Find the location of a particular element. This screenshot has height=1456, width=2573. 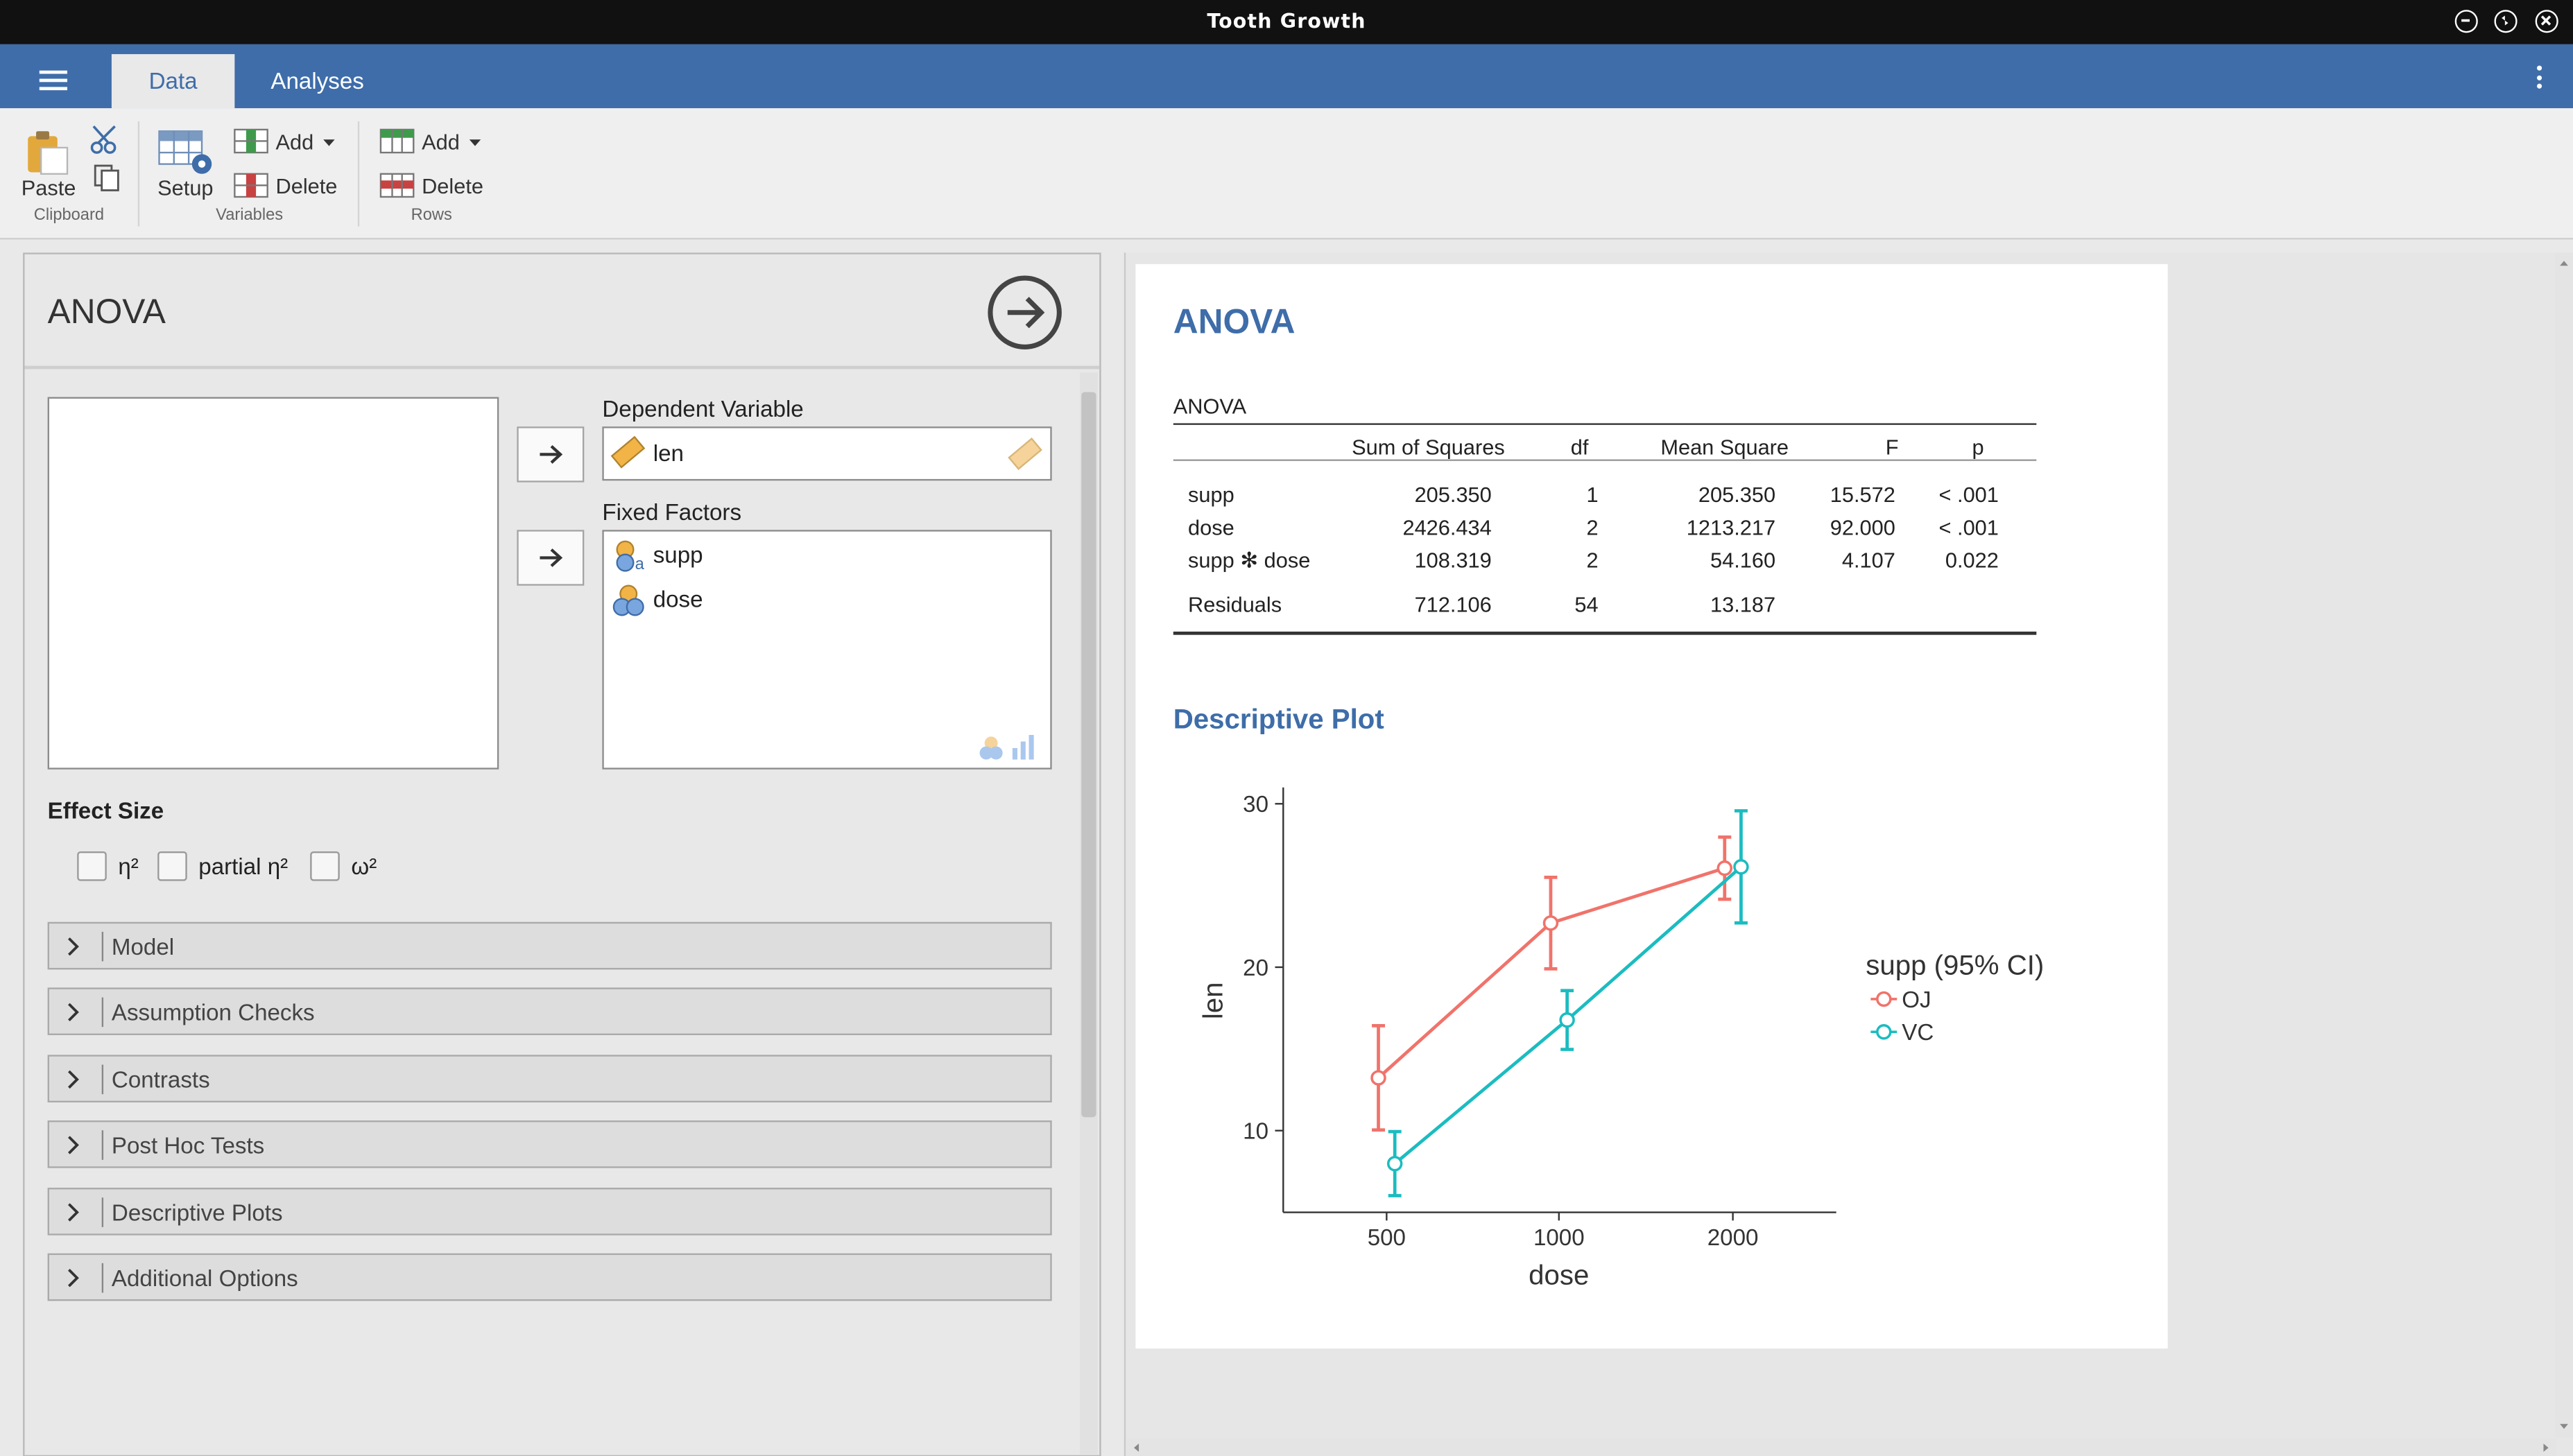

y-tick-label: 10 is located at coordinates (1255, 1132).